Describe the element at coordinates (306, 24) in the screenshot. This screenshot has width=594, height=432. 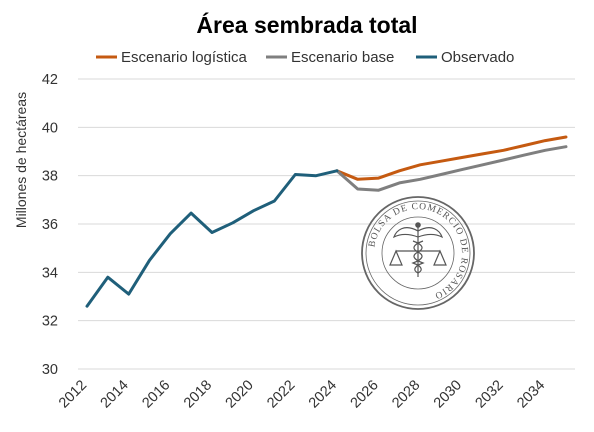
I see `chart-title: Área sembrada total` at that location.